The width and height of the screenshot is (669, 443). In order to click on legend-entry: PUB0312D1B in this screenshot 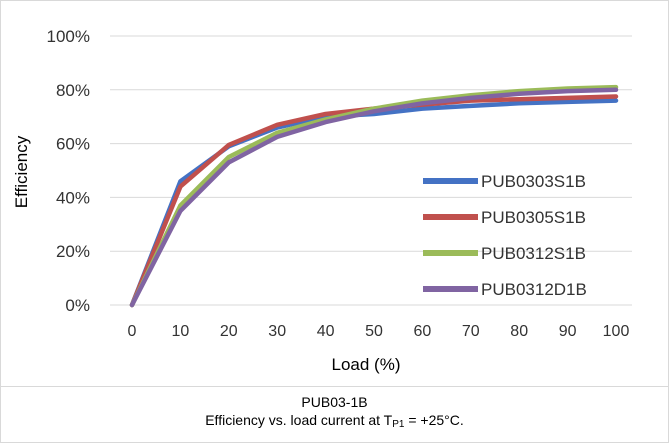, I will do `click(534, 289)`.